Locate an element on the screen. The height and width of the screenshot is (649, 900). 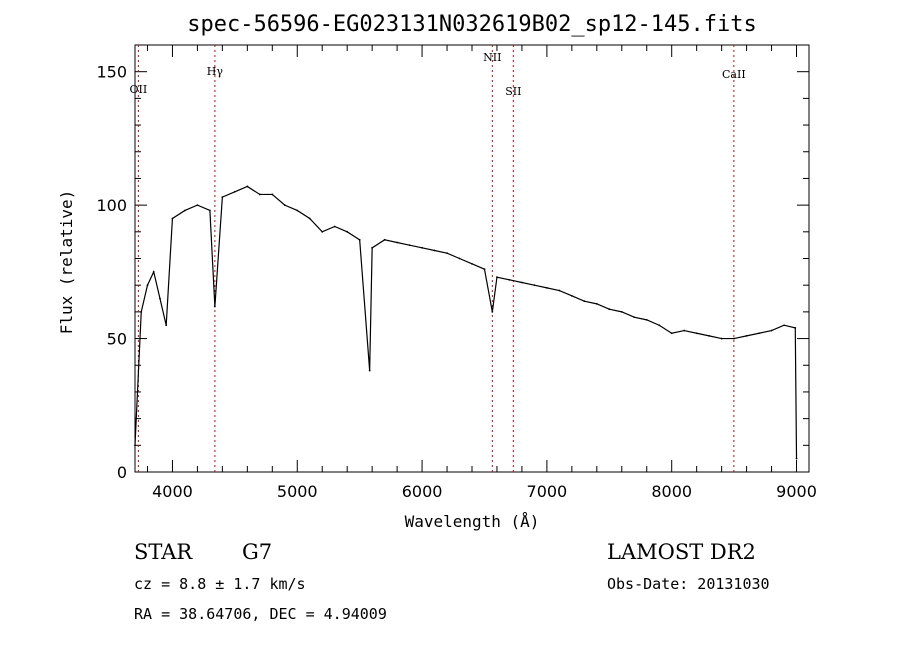
line-marker-label: SII is located at coordinates (513, 91).